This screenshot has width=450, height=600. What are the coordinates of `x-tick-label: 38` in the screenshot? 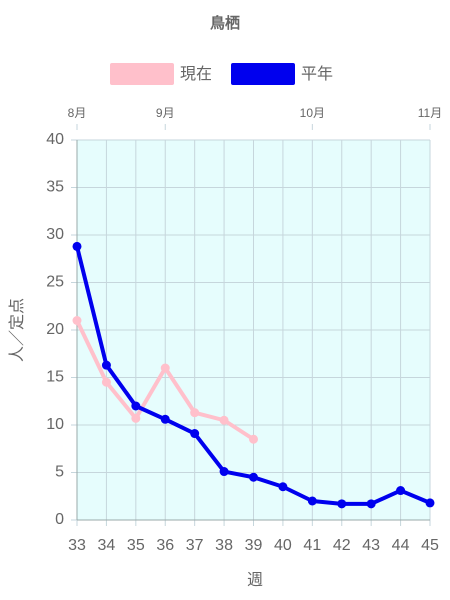 It's located at (224, 545).